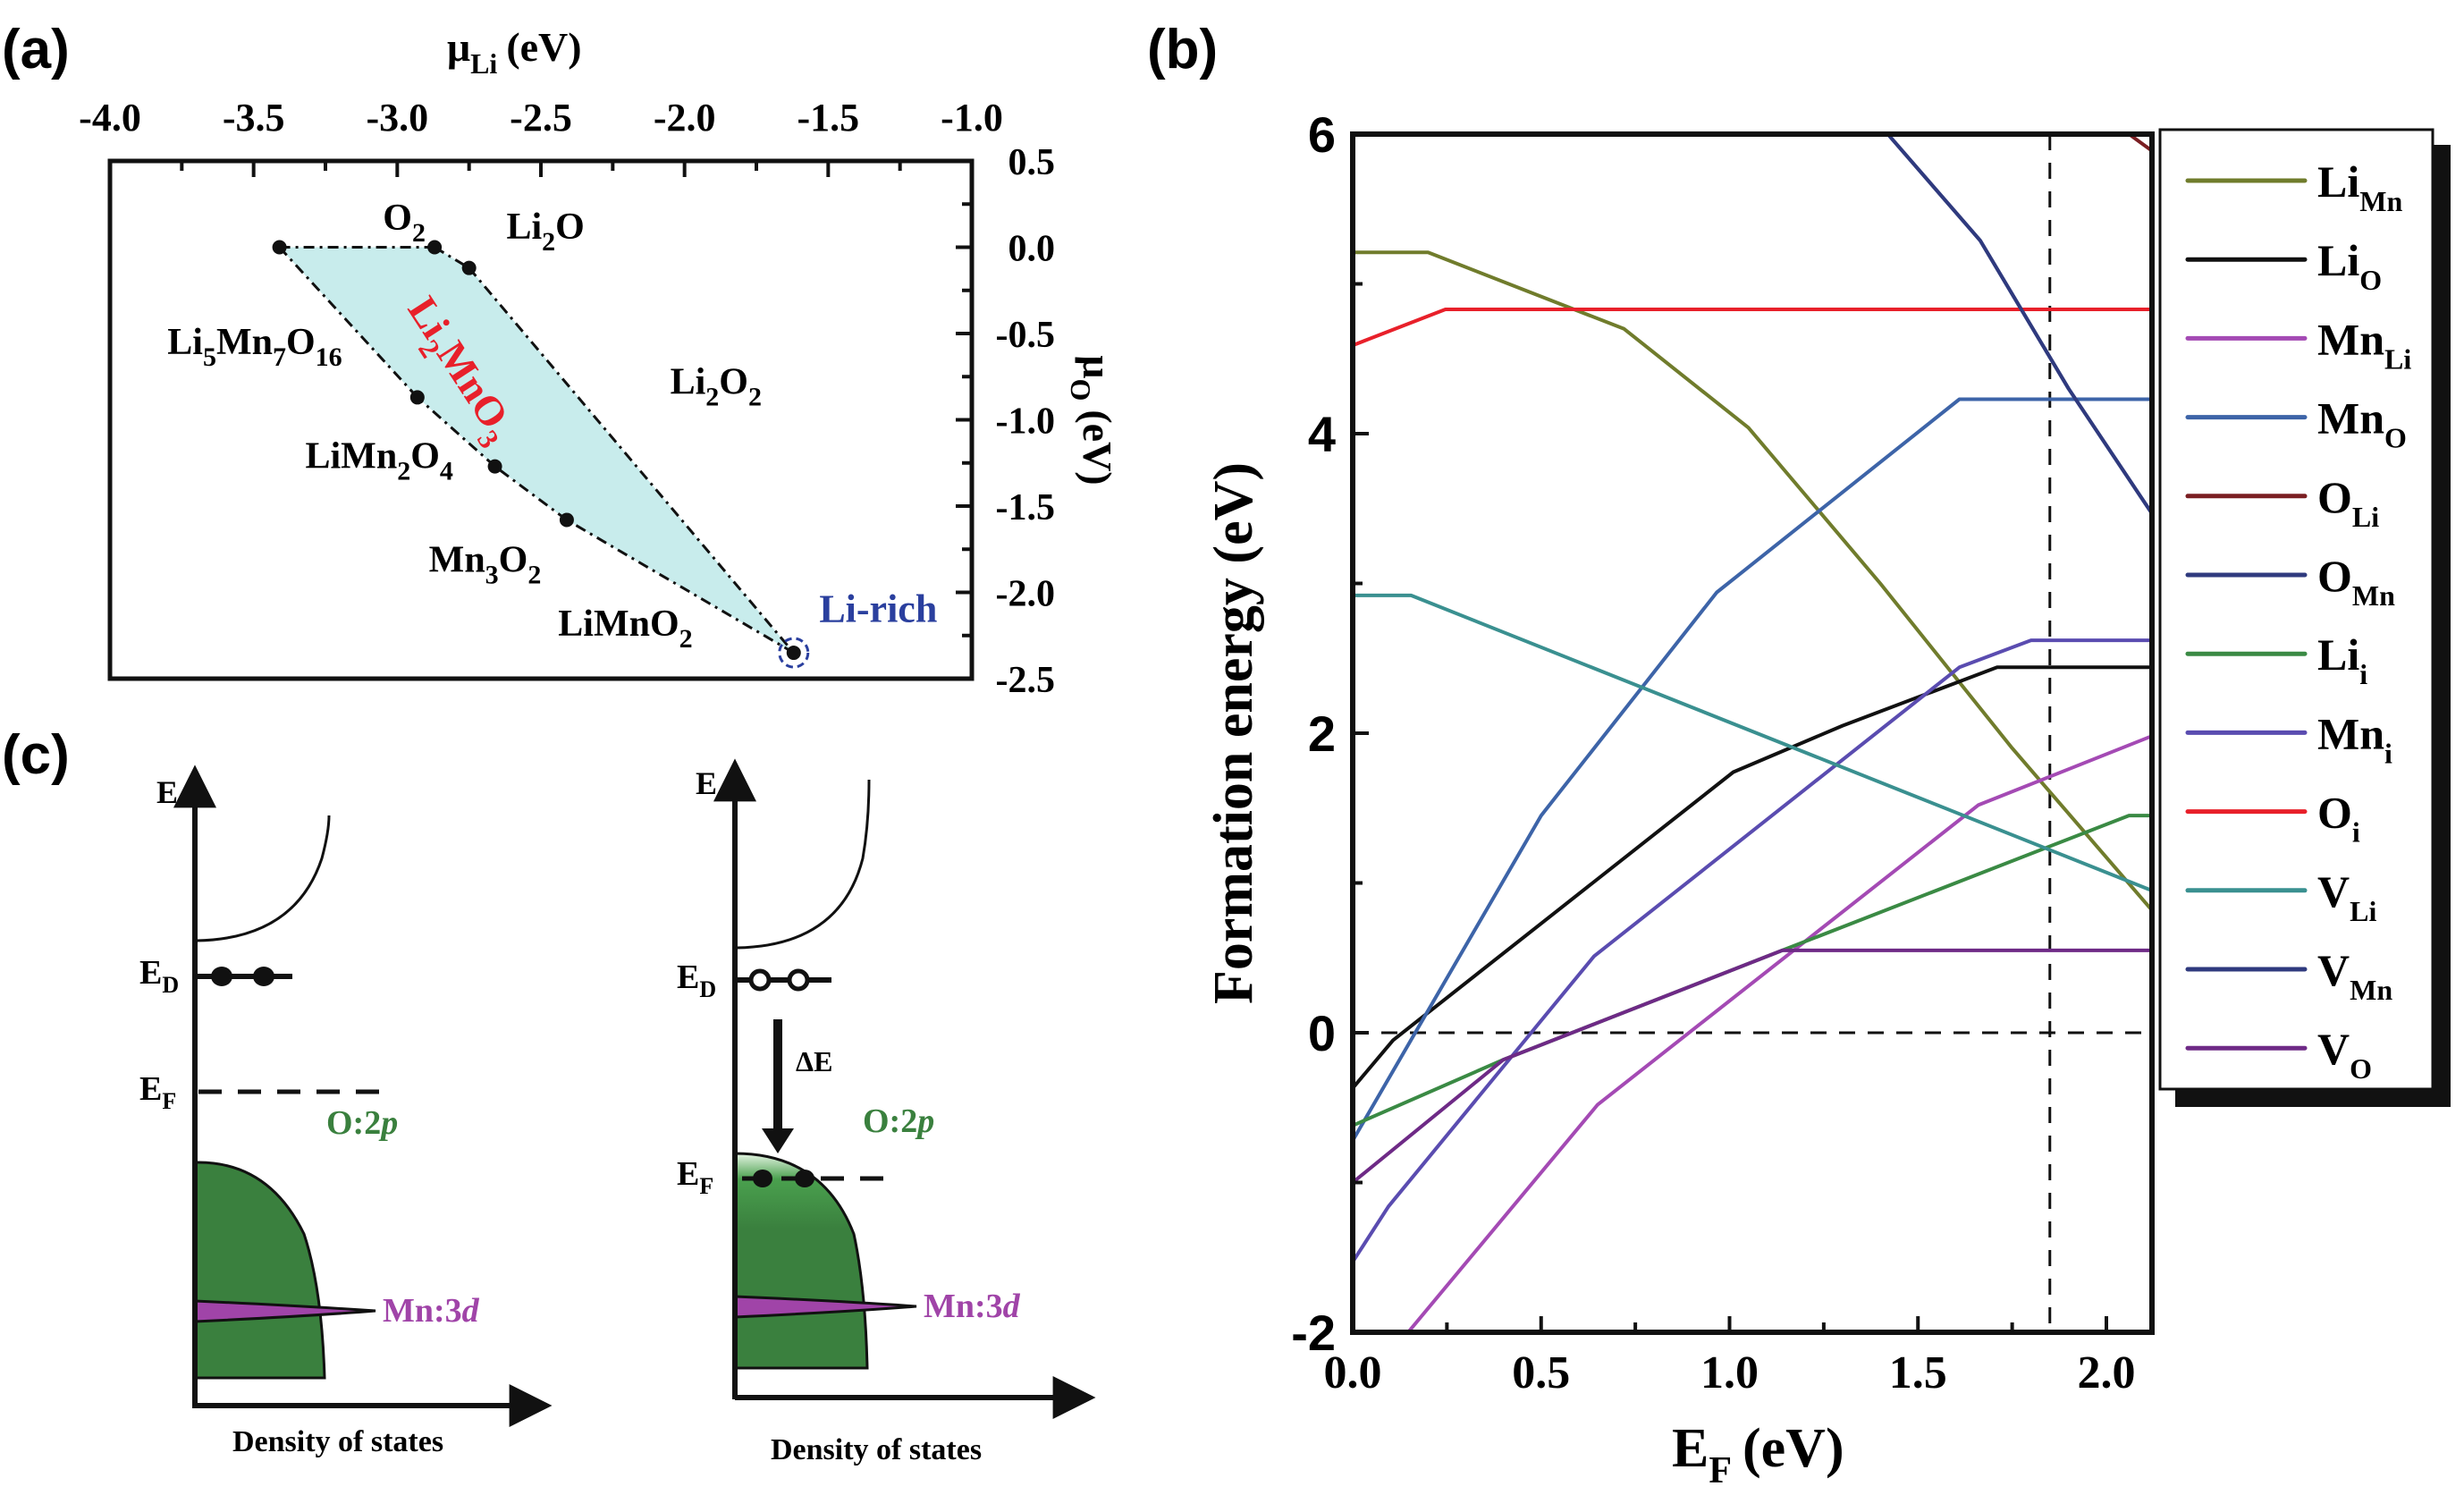 This screenshot has width=2464, height=1512. I want to click on panel-a-y-axis: 0.5 0.0 -0.5 -1.0 -1.5 -2.0 -2.5, so click(1005, 422).